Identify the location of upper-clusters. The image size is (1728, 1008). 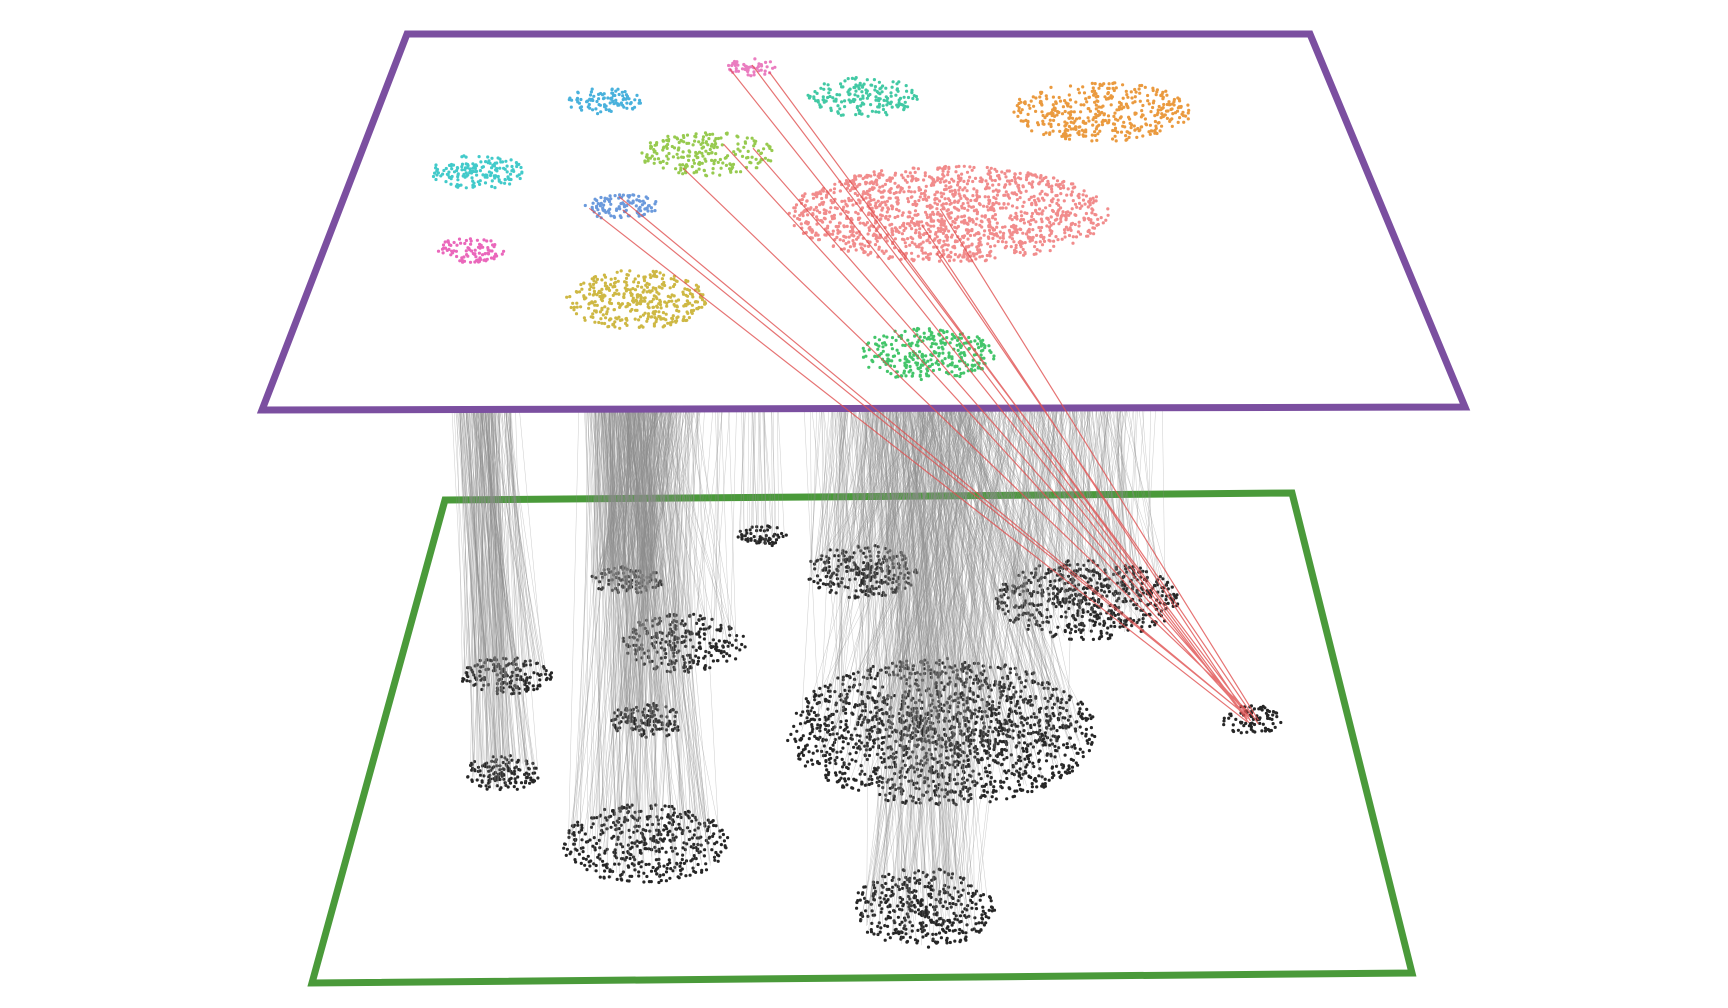
(811, 219).